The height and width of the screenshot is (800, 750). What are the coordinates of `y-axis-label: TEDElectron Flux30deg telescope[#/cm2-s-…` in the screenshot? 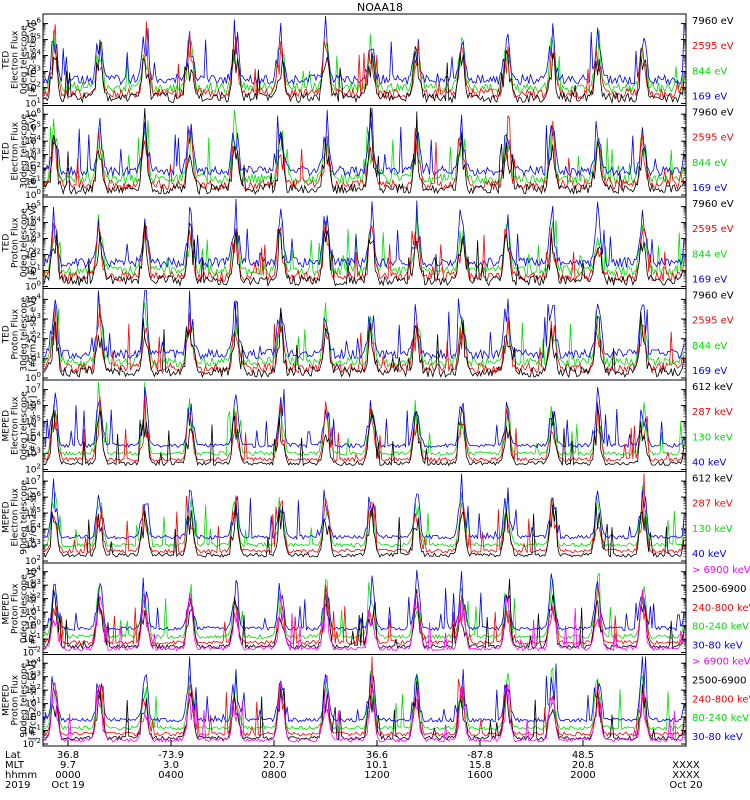 It's located at (20, 150).